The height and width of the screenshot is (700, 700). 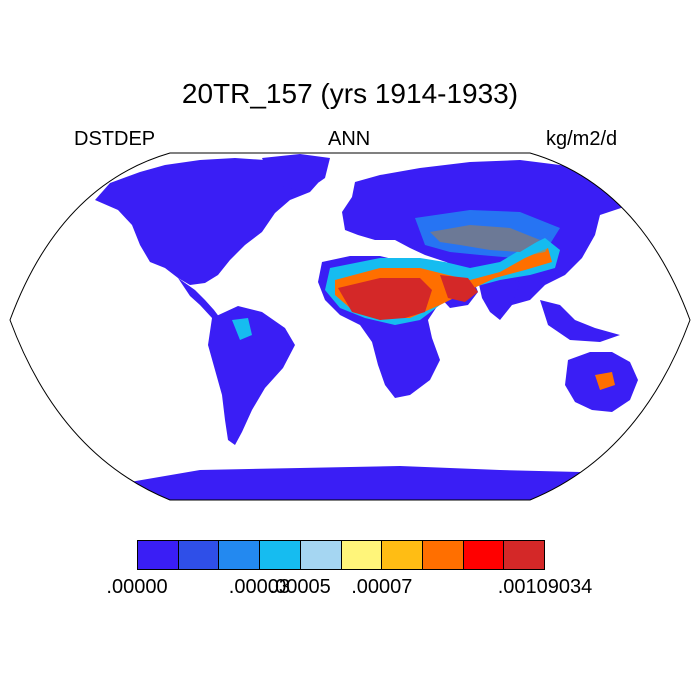 I want to click on colorbar-tick-label: .00000, so click(x=137, y=587).